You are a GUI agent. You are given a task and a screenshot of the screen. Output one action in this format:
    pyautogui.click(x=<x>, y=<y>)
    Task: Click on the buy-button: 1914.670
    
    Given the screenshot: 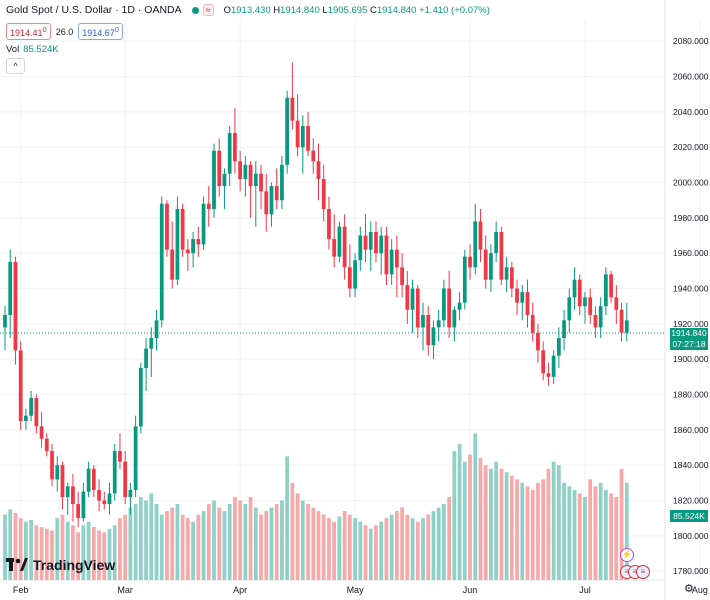 What is the action you would take?
    pyautogui.click(x=100, y=31)
    